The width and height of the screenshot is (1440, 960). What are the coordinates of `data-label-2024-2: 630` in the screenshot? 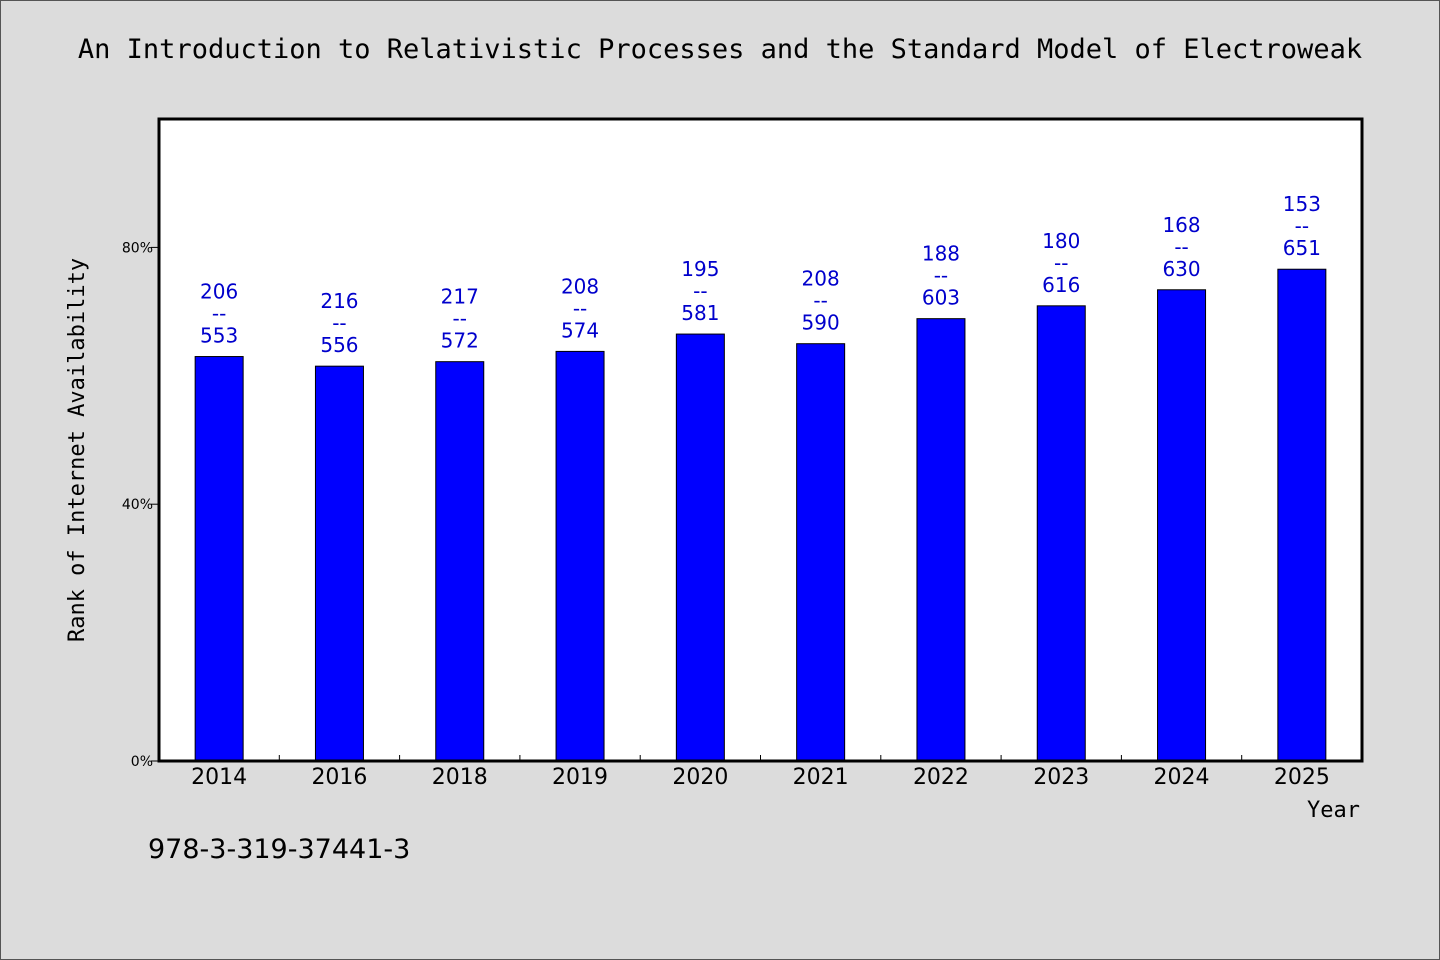 It's located at (1181, 269).